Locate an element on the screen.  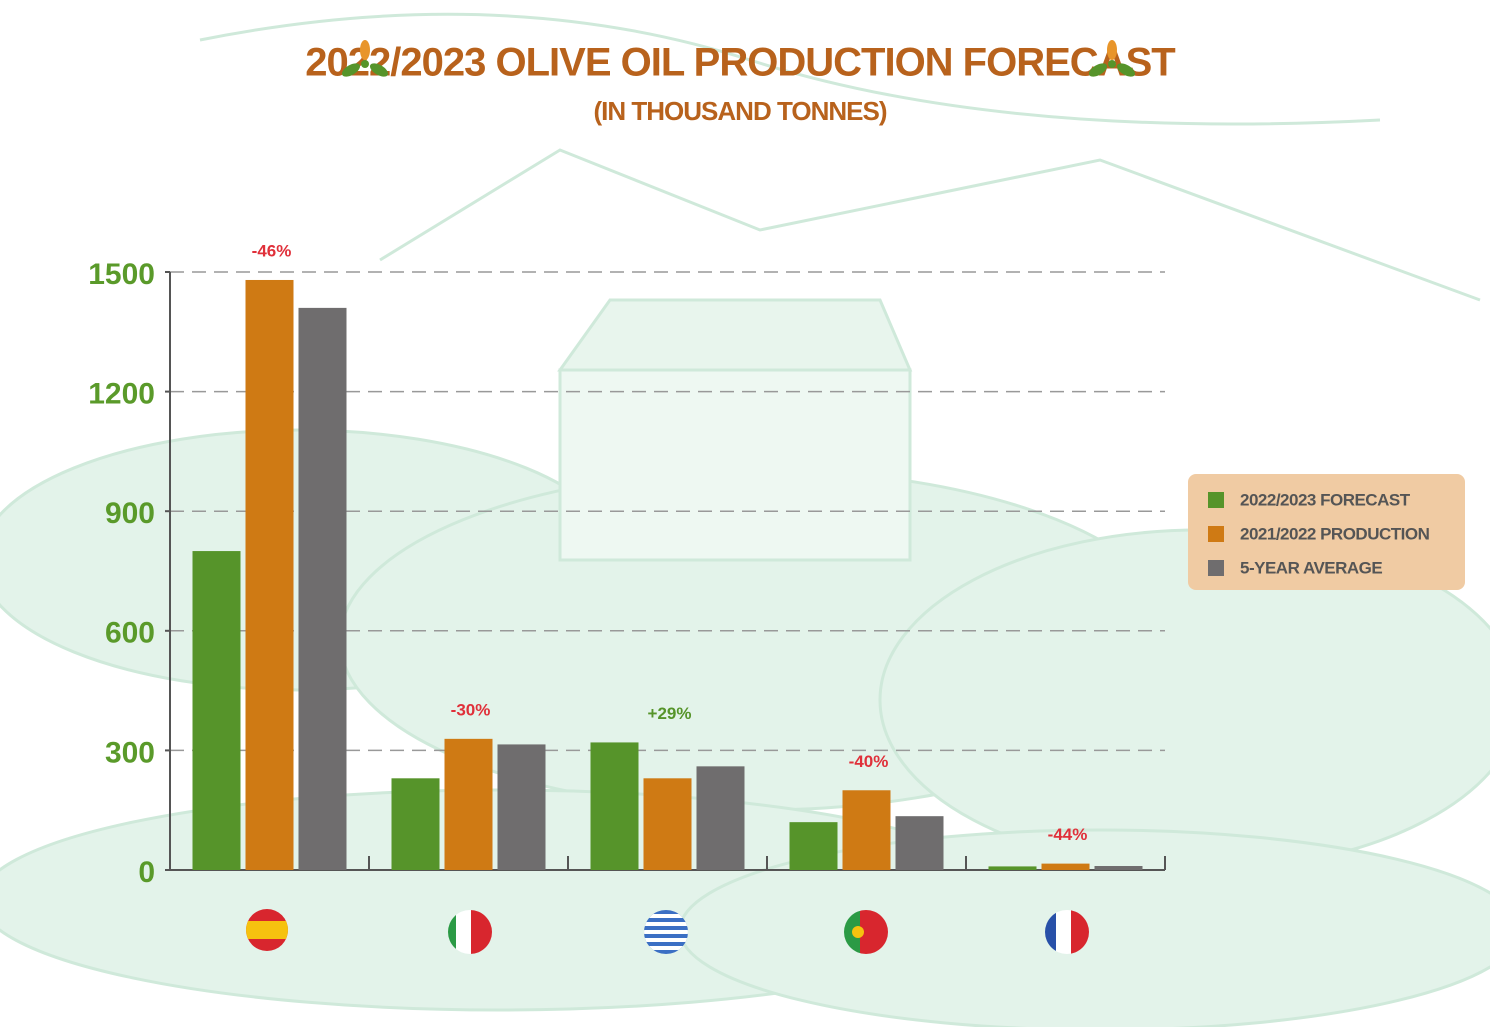
y-tick-label: 1200 is located at coordinates (121, 394).